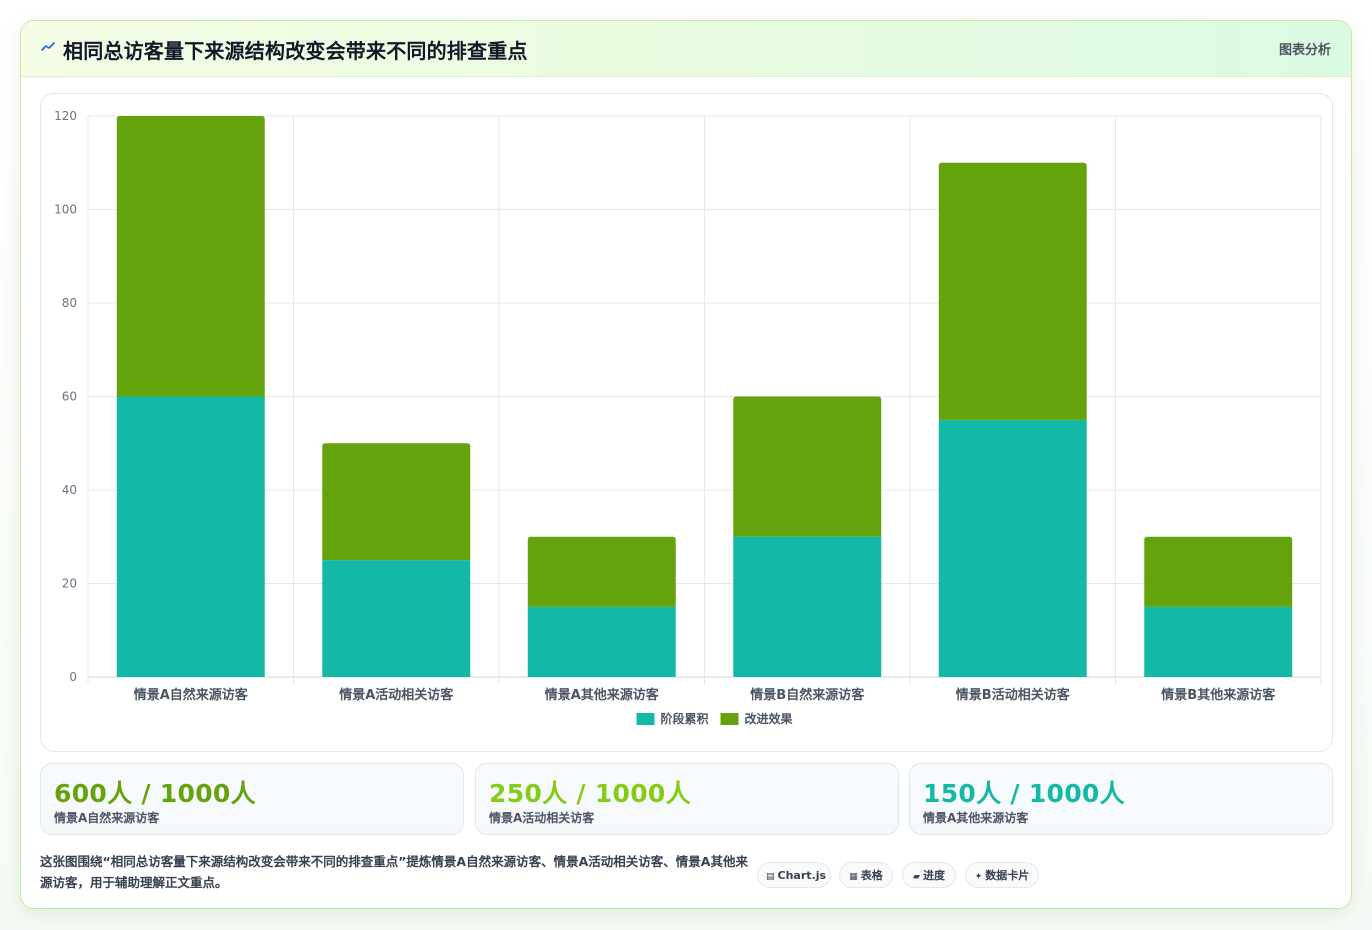 This screenshot has height=930, width=1372. I want to click on y-tick-label: 0, so click(73, 677).